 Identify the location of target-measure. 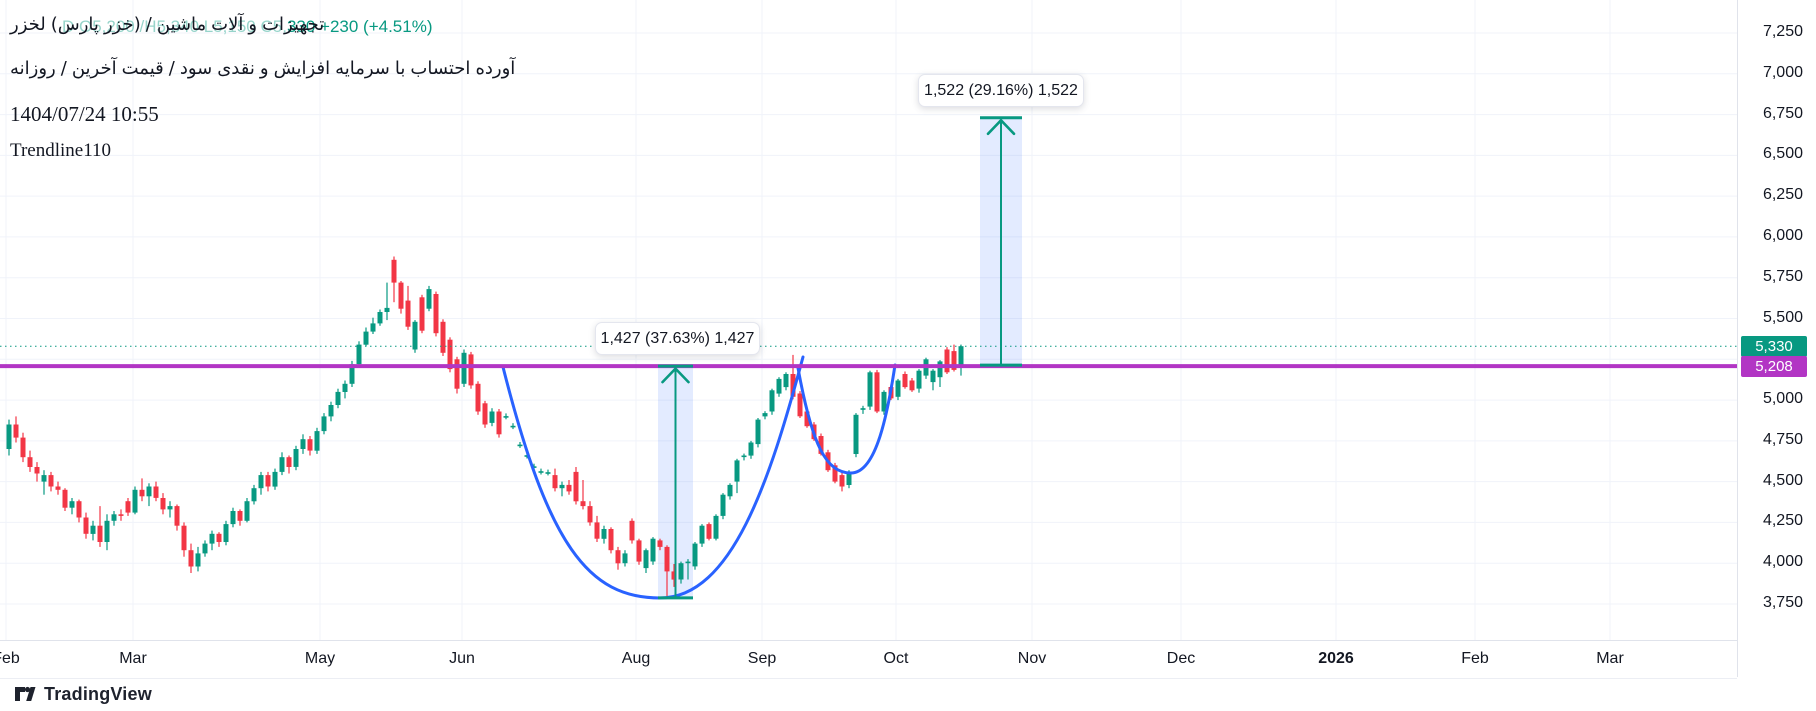
(1001, 241).